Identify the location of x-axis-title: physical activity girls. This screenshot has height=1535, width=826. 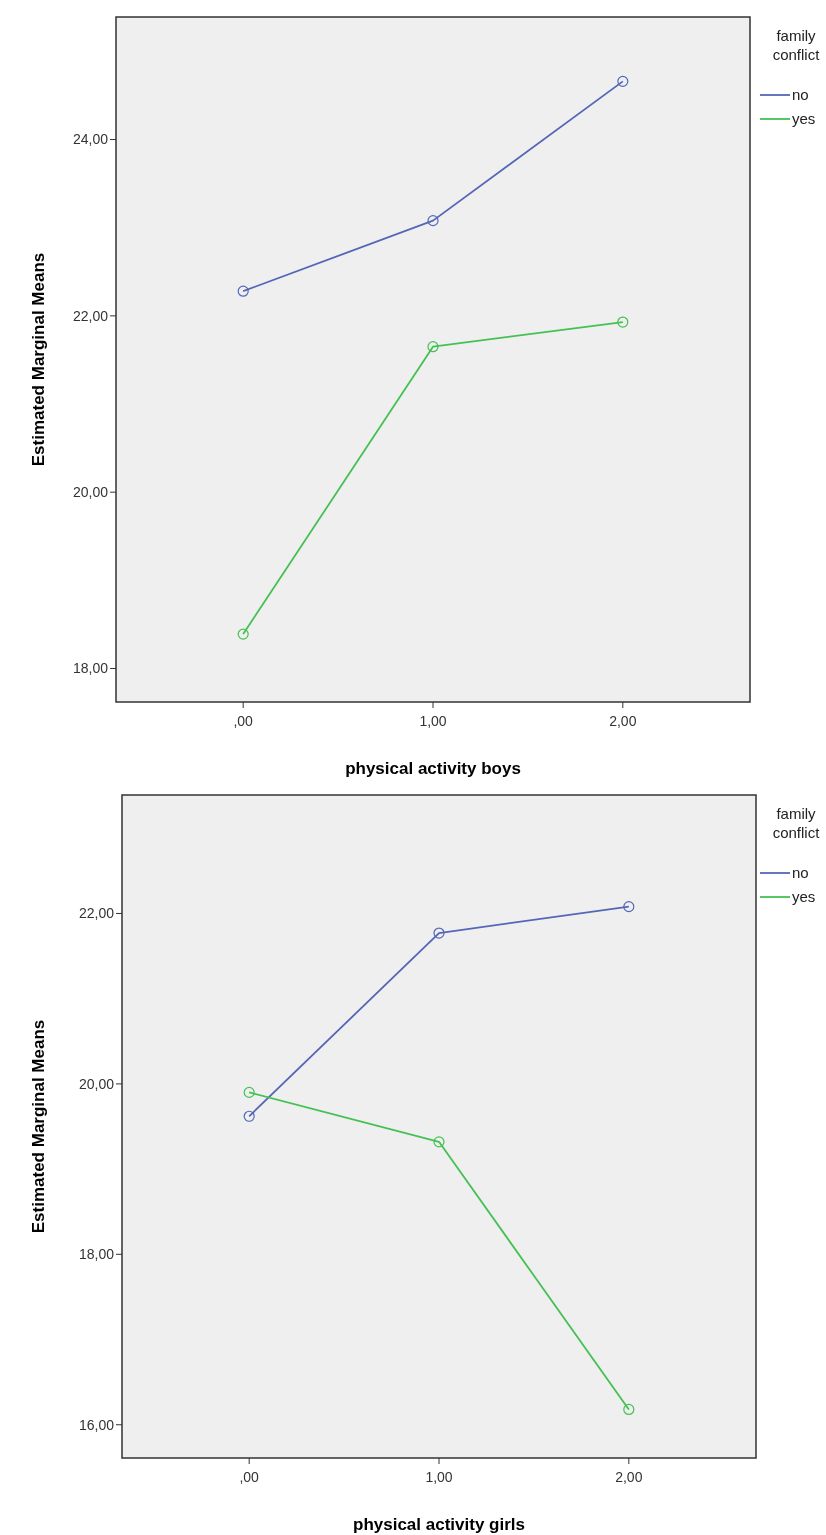
(439, 1524).